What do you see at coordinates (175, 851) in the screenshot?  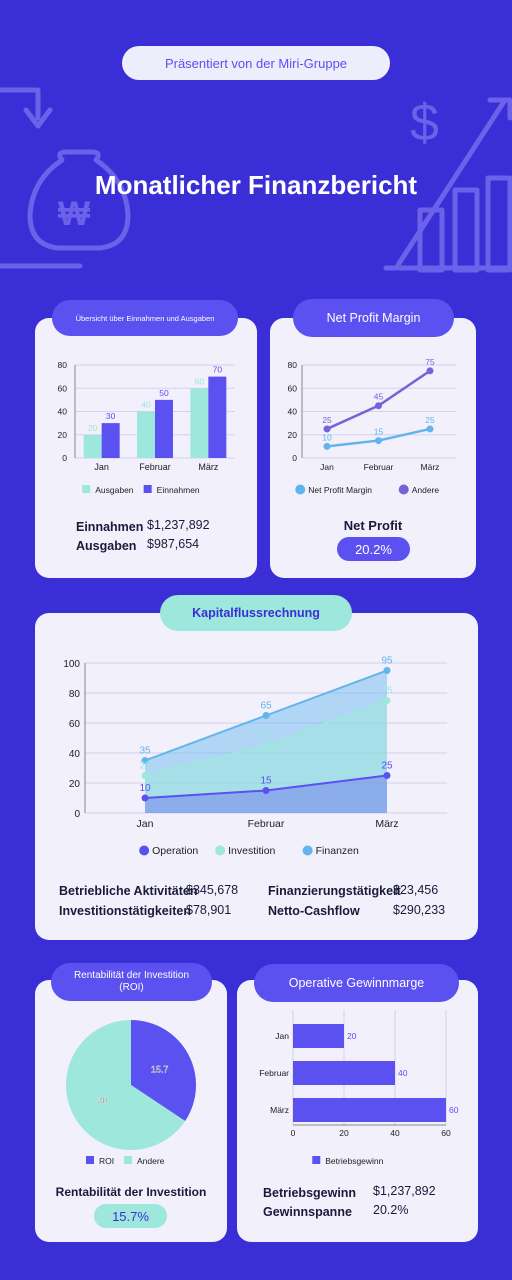 I see `legend-label: Operation` at bounding box center [175, 851].